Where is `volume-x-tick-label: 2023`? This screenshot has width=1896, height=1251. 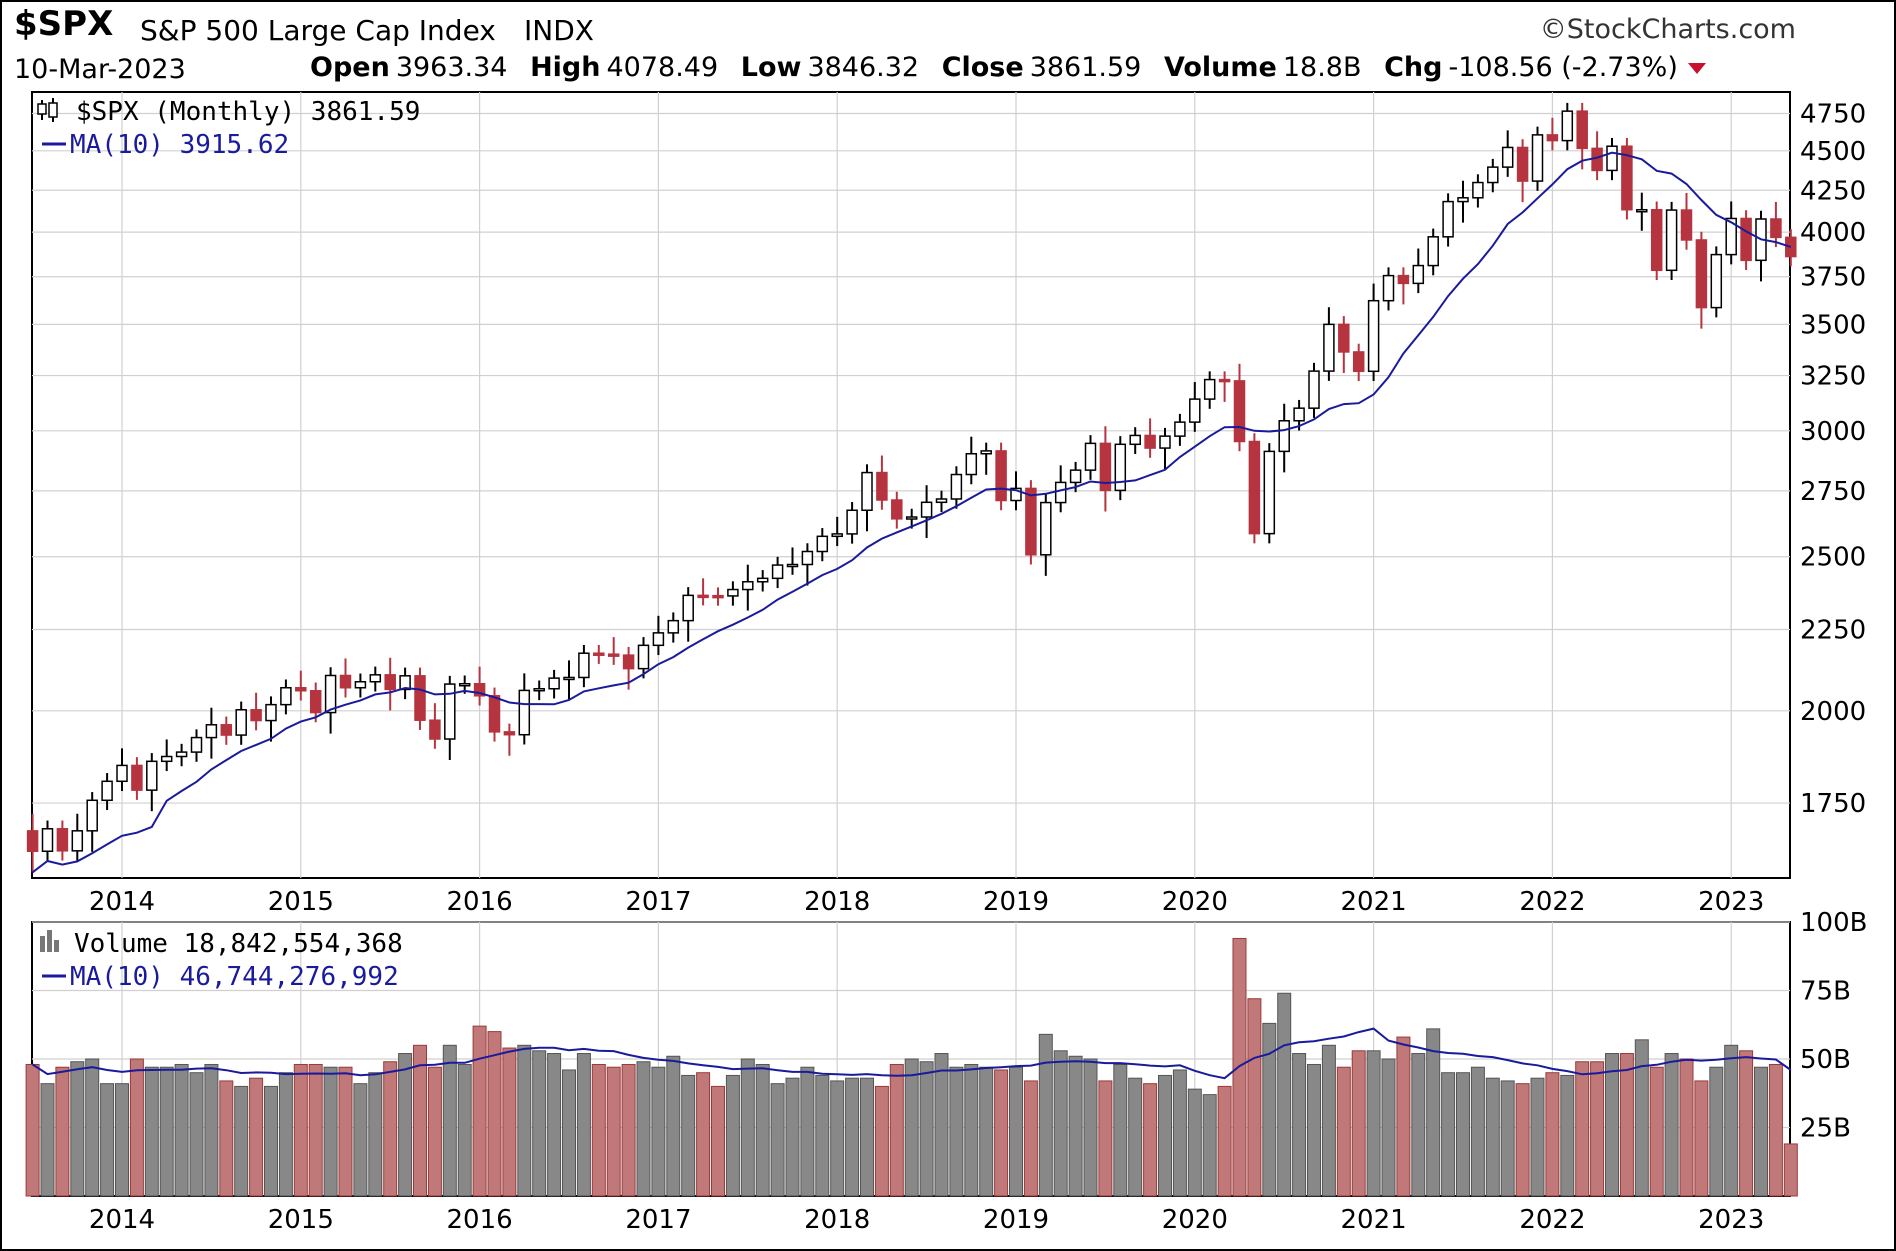
volume-x-tick-label: 2023 is located at coordinates (1731, 1220).